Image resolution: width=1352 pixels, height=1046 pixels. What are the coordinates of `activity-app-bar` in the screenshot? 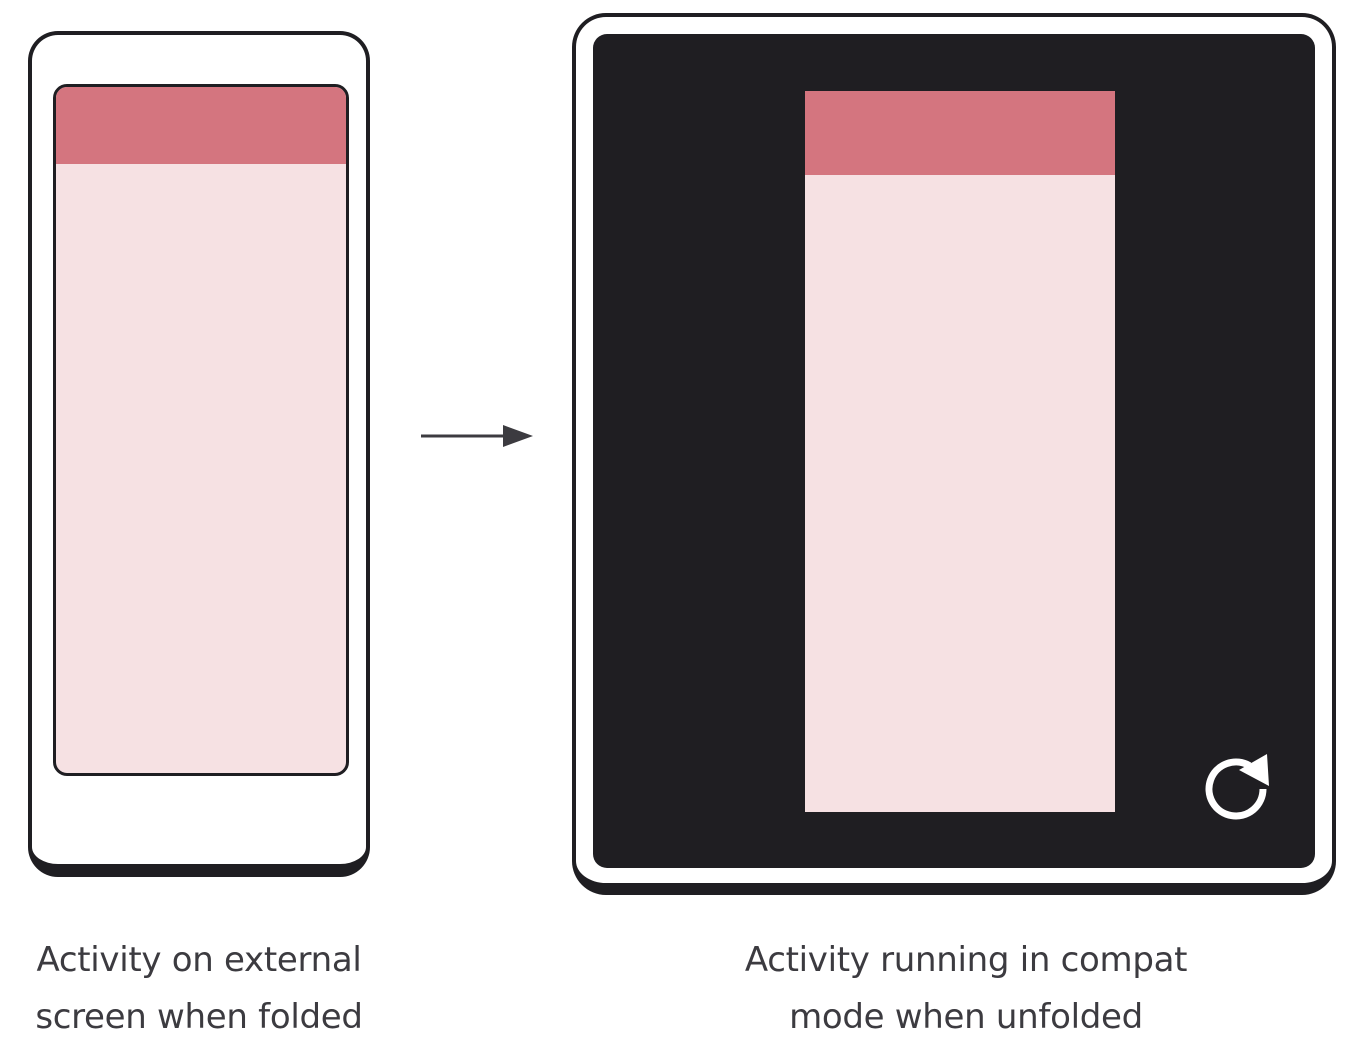 It's located at (201, 125).